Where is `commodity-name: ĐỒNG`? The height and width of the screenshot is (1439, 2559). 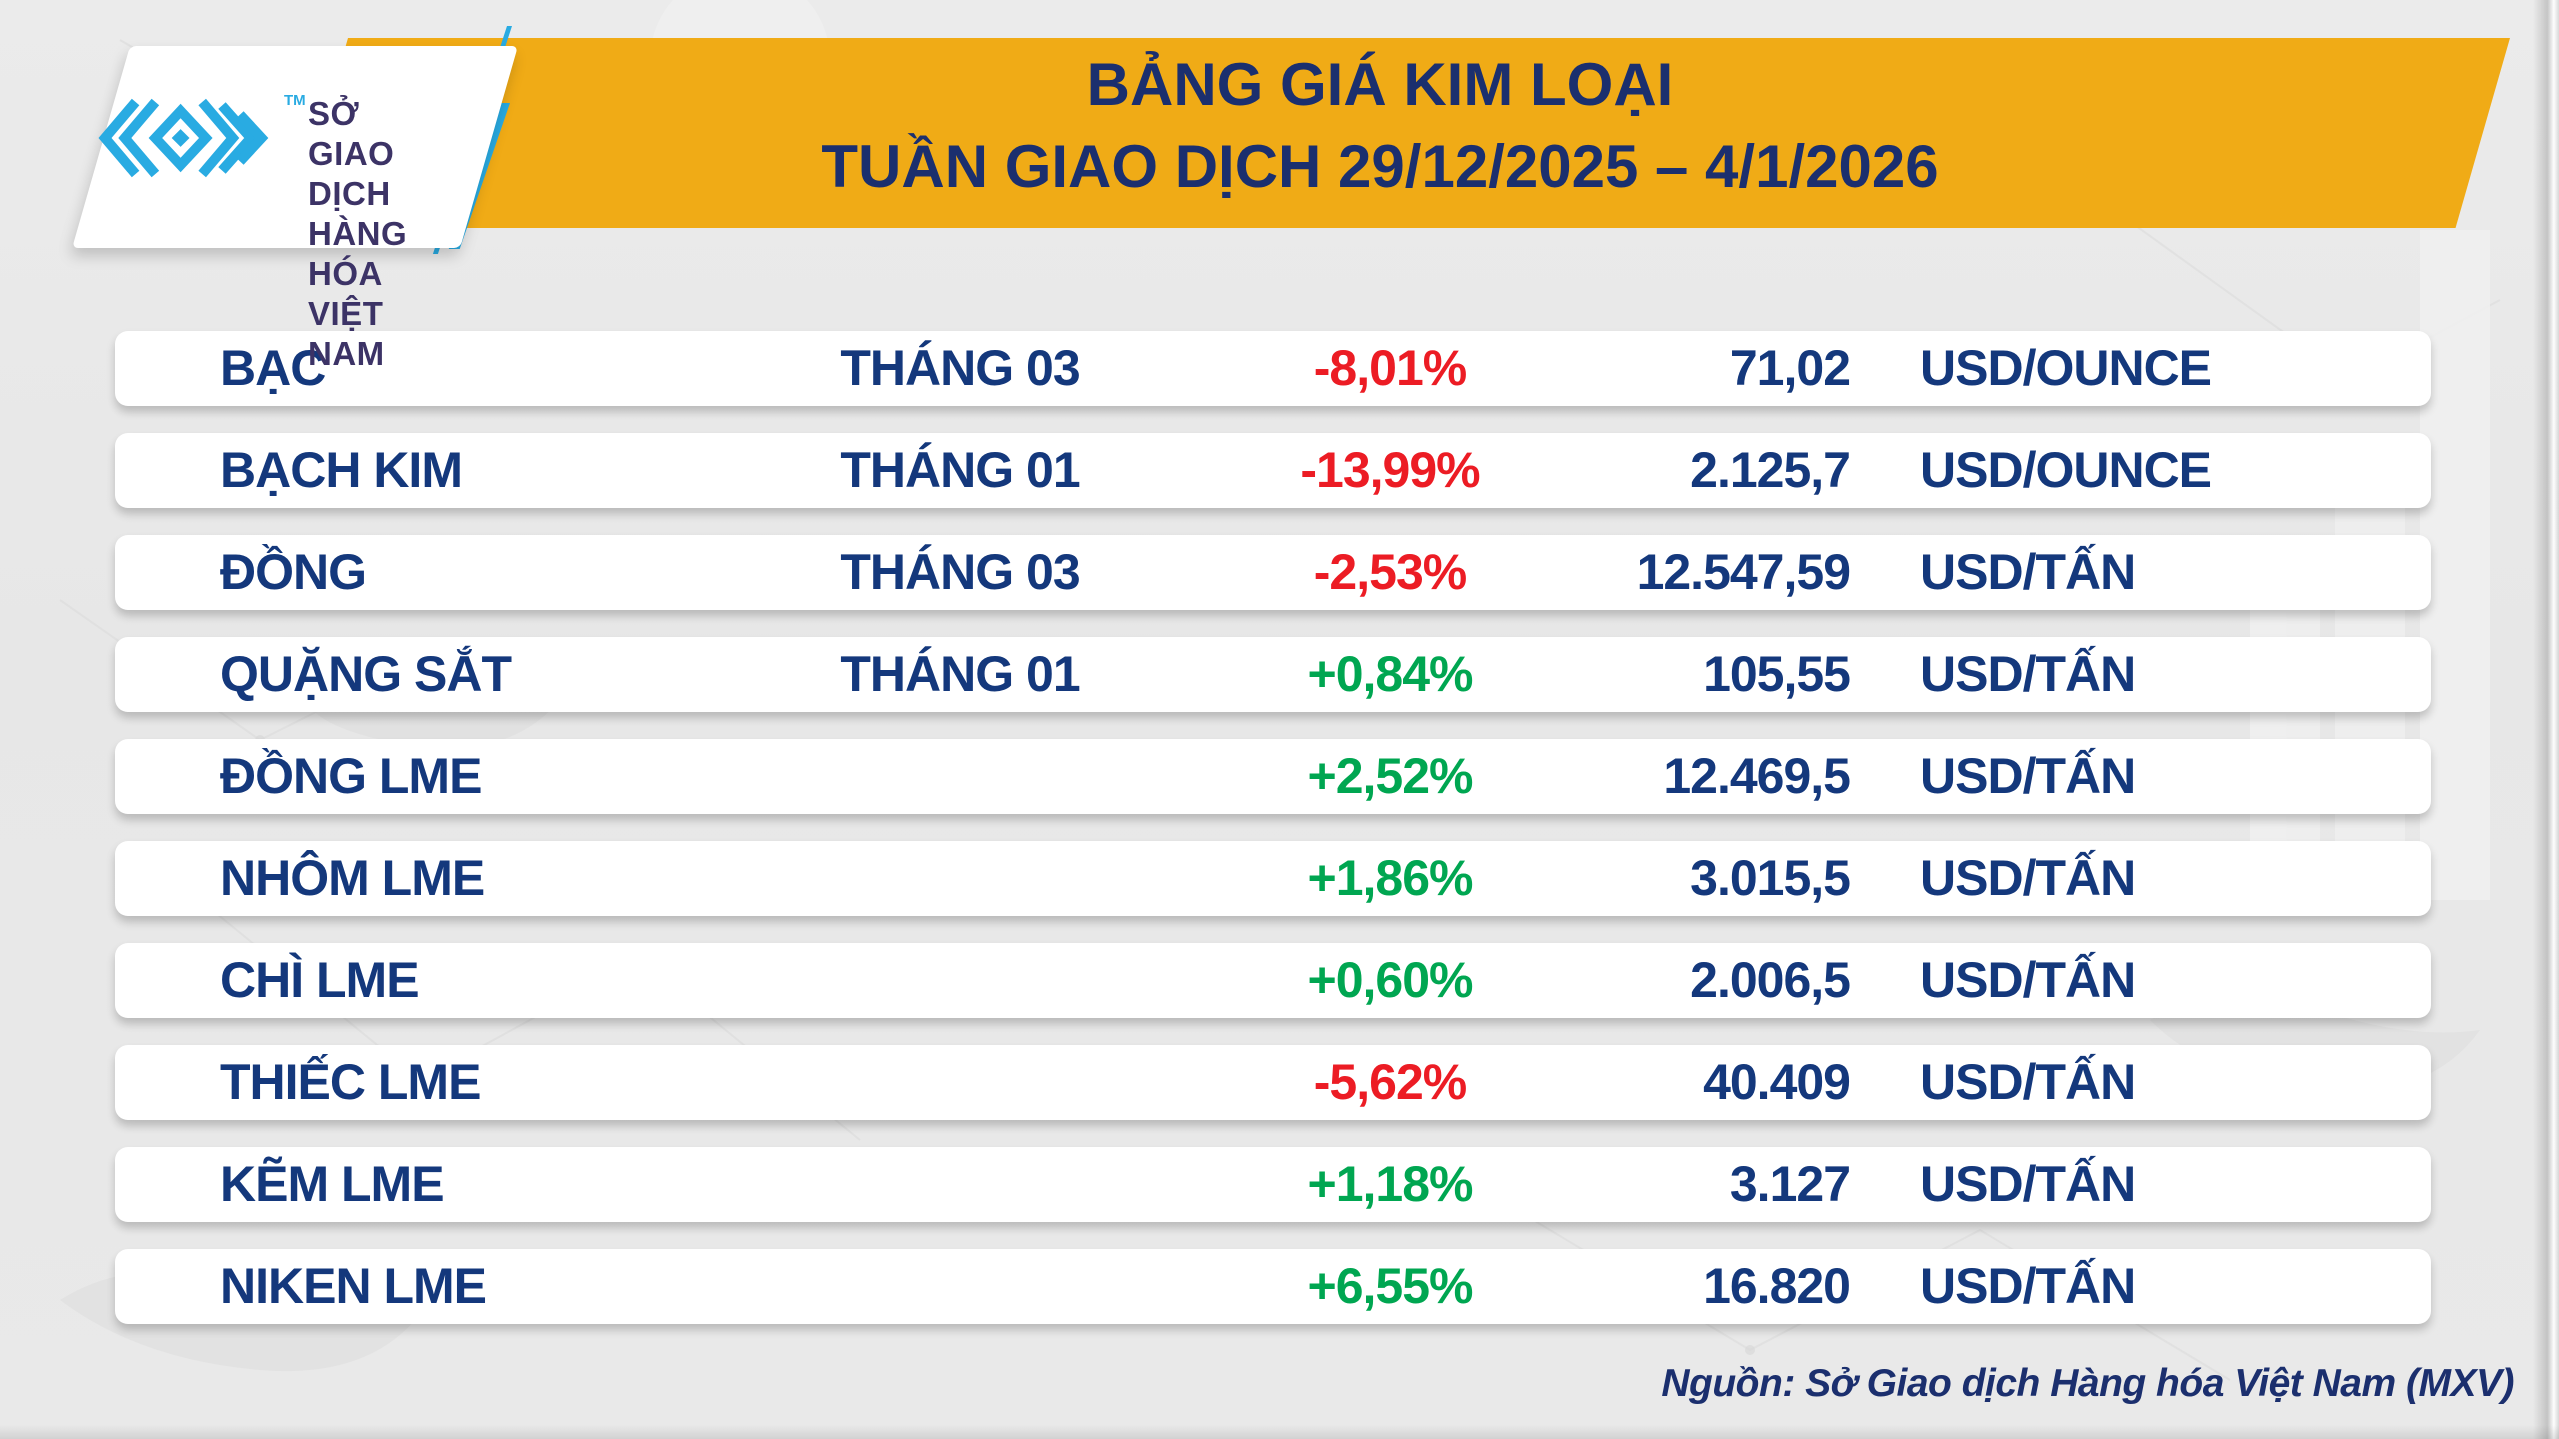 commodity-name: ĐỒNG is located at coordinates (293, 572).